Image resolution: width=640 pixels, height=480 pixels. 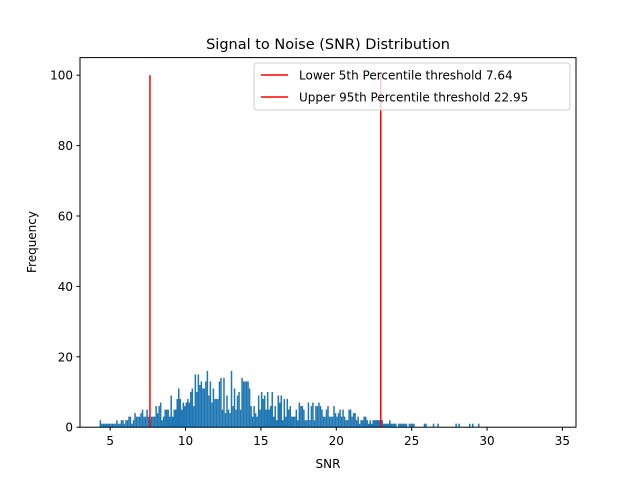 I want to click on y-tick-label: 40, so click(x=65, y=287).